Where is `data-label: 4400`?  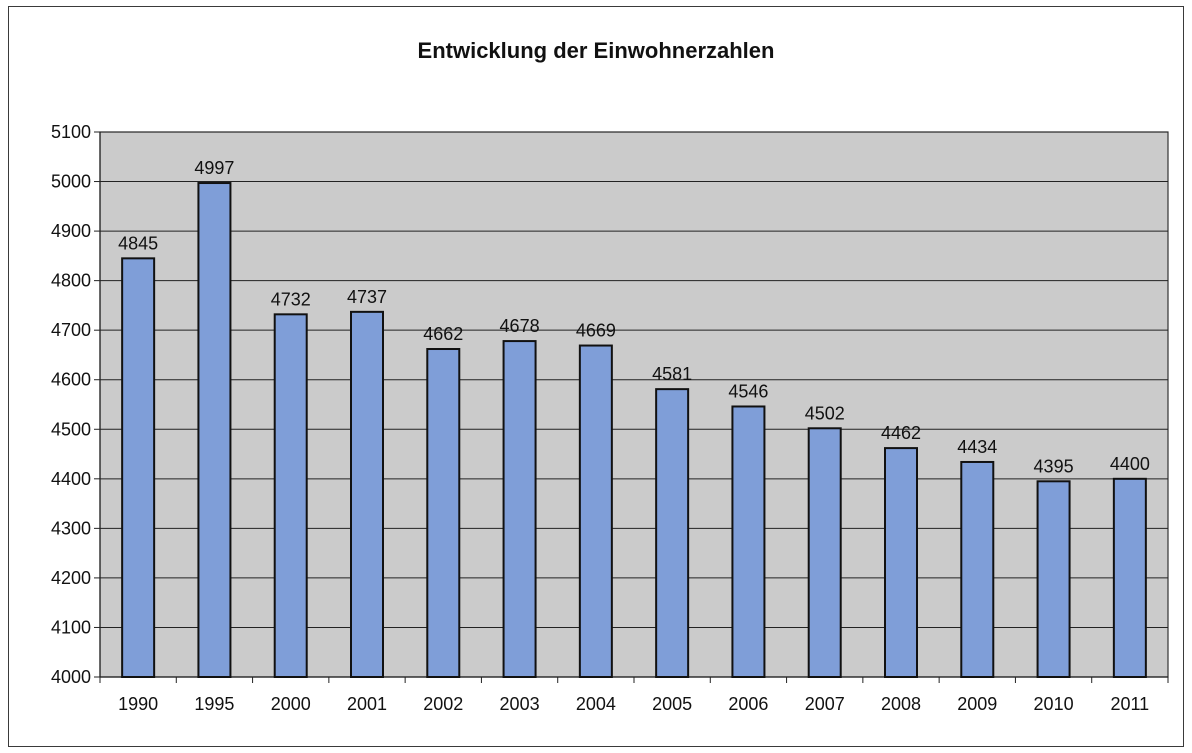 data-label: 4400 is located at coordinates (1130, 464).